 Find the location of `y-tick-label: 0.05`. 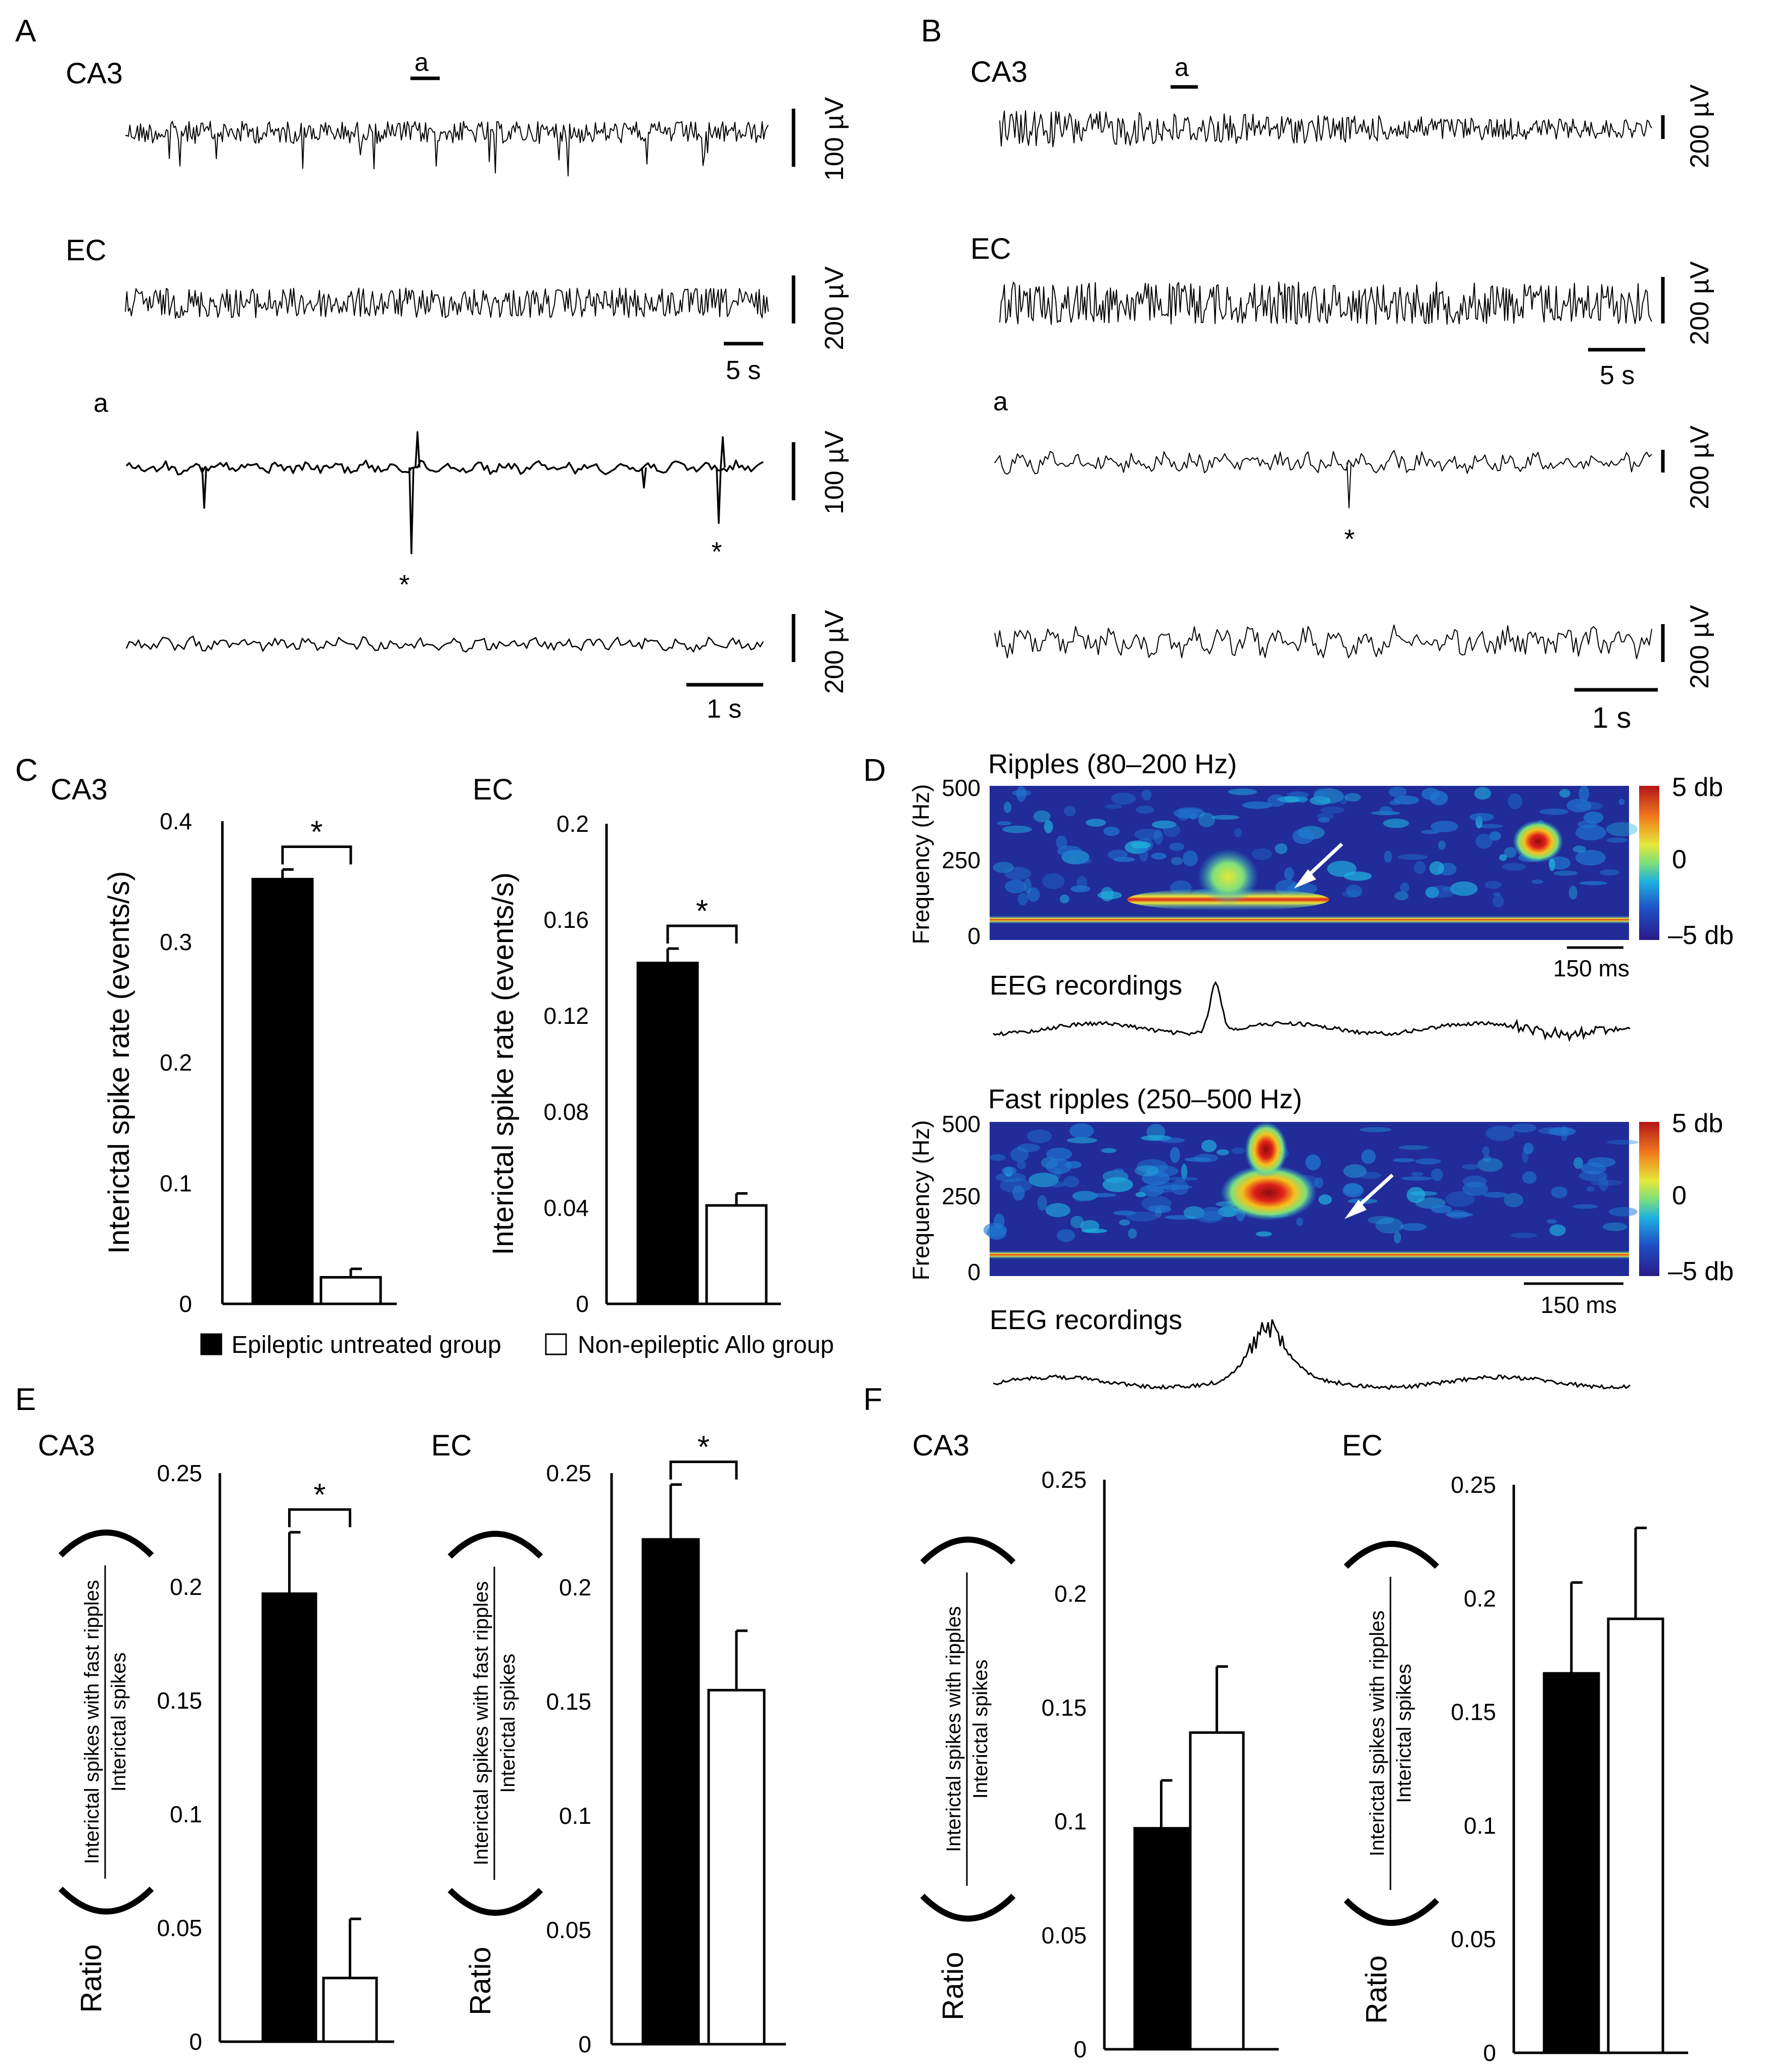

y-tick-label: 0.05 is located at coordinates (180, 1928).